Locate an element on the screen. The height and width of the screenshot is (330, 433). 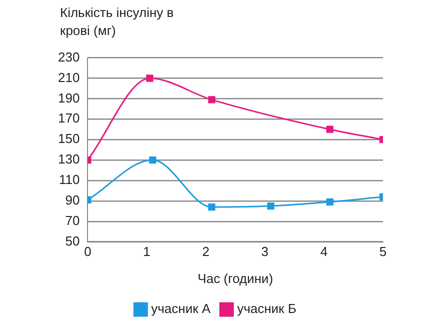
y-tick-label: 190 is located at coordinates (69, 98).